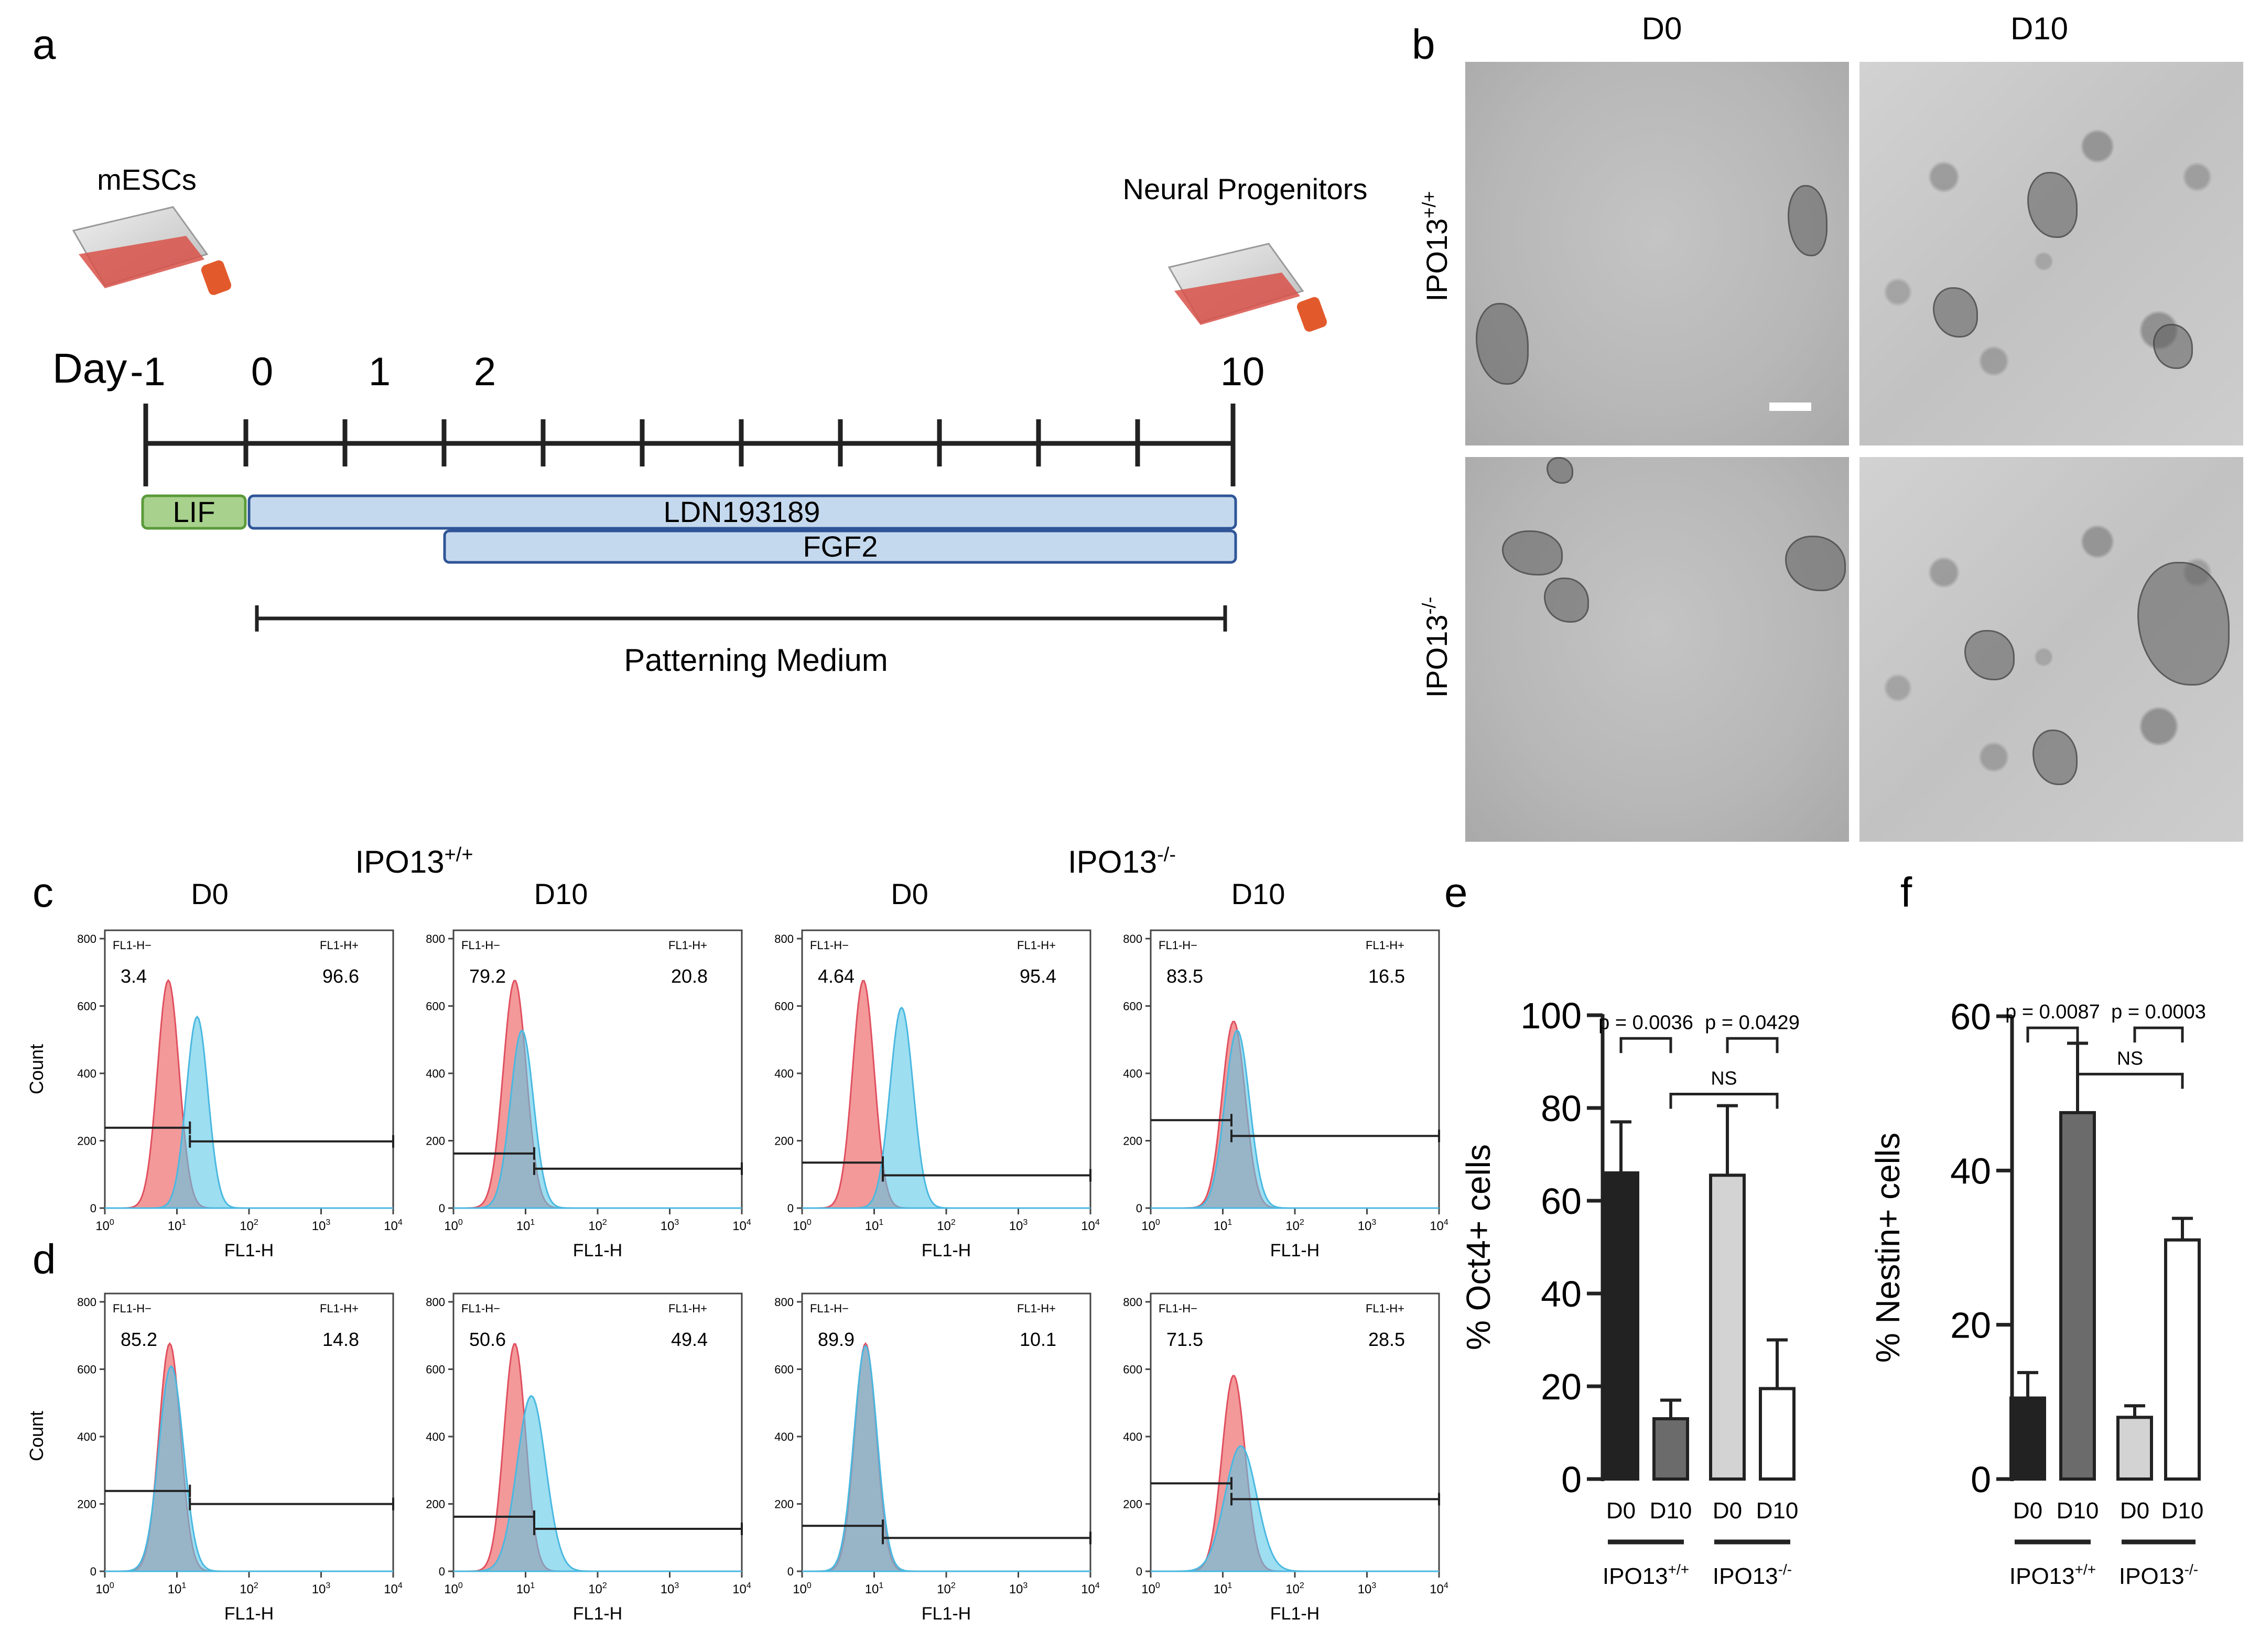 The height and width of the screenshot is (1652, 2260). I want to click on panel-label-f: f, so click(1906, 893).